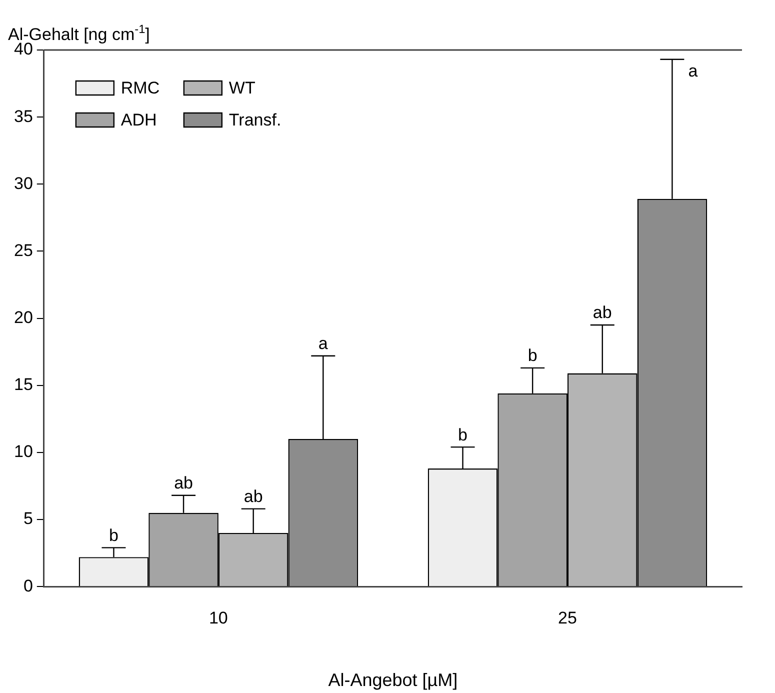 The image size is (775, 693). What do you see at coordinates (23, 49) in the screenshot?
I see `y-tick-label: 40` at bounding box center [23, 49].